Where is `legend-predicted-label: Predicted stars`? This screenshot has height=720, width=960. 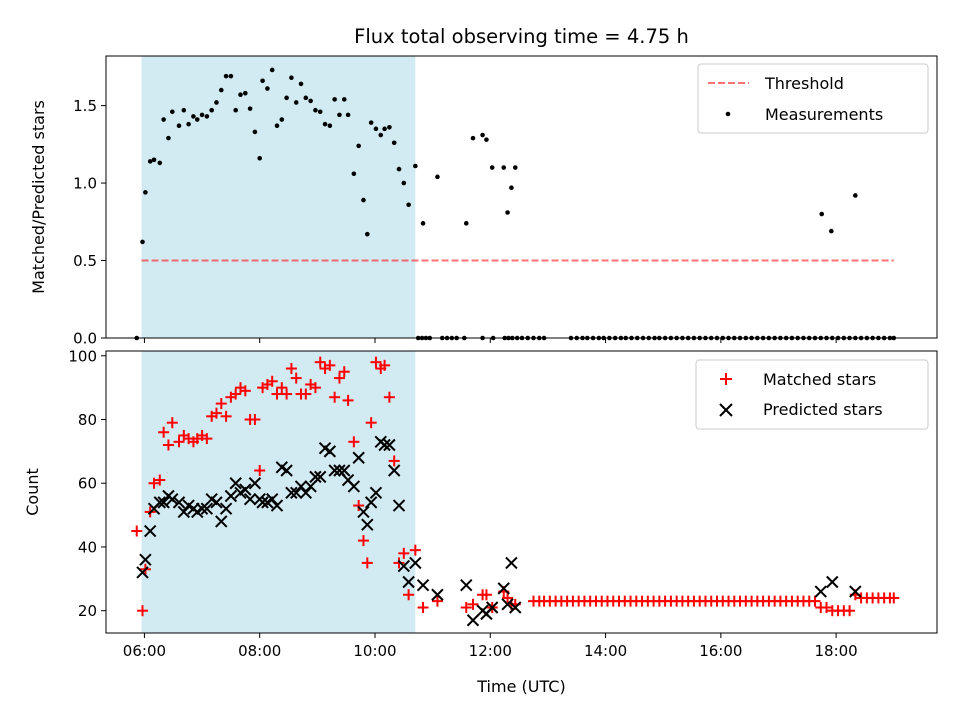 legend-predicted-label: Predicted stars is located at coordinates (823, 409).